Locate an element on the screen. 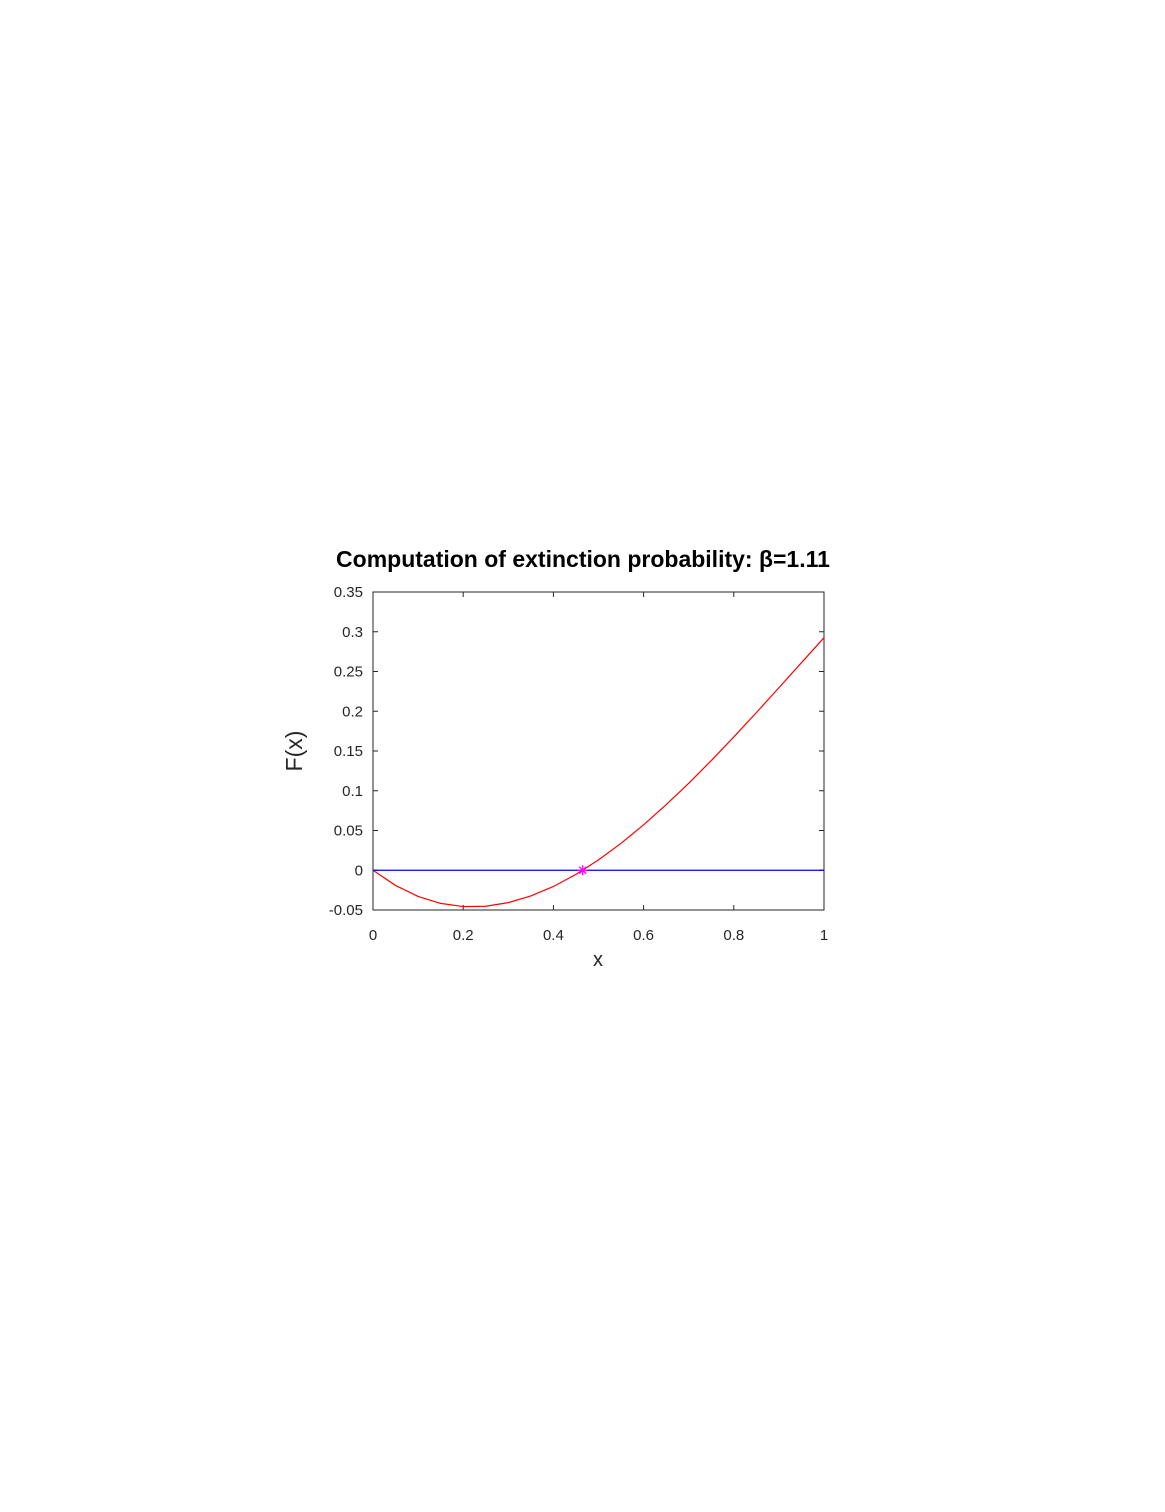 The image size is (1165, 1512). y-tick-label: -0.05 is located at coordinates (346, 910).